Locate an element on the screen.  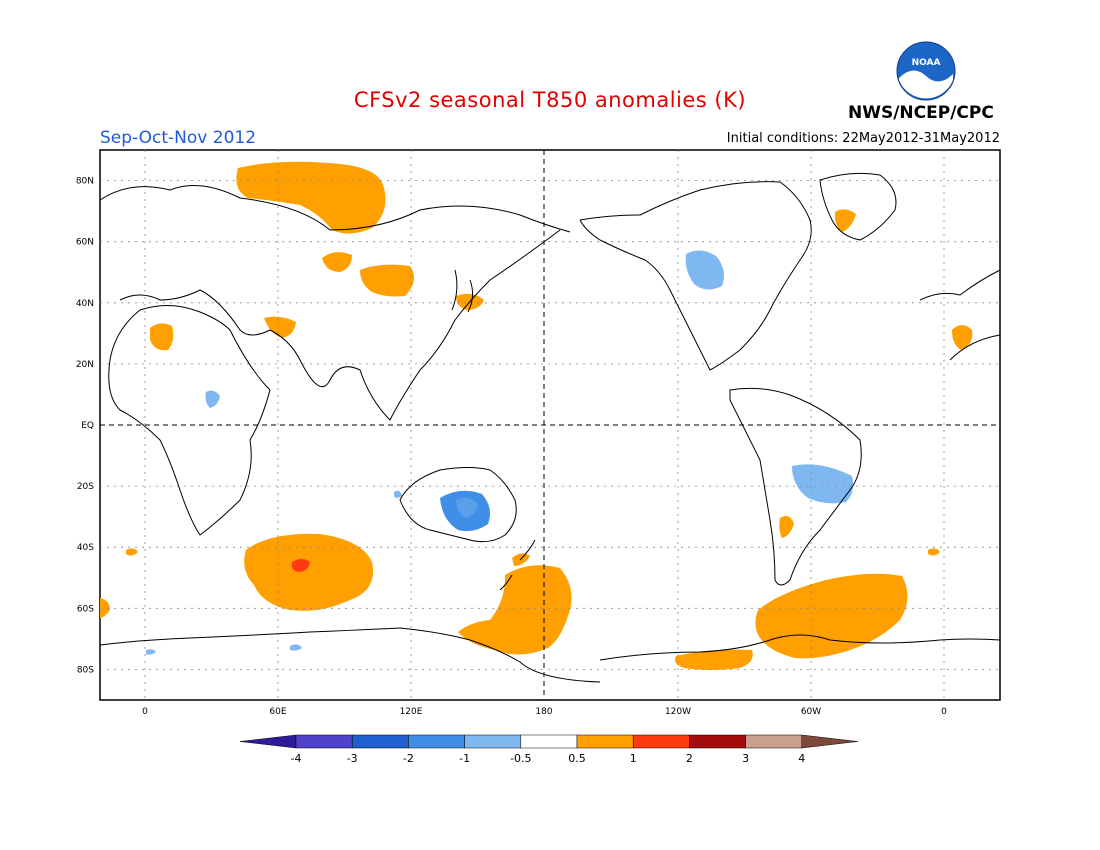
colorbar-label: -4 is located at coordinates (296, 758).